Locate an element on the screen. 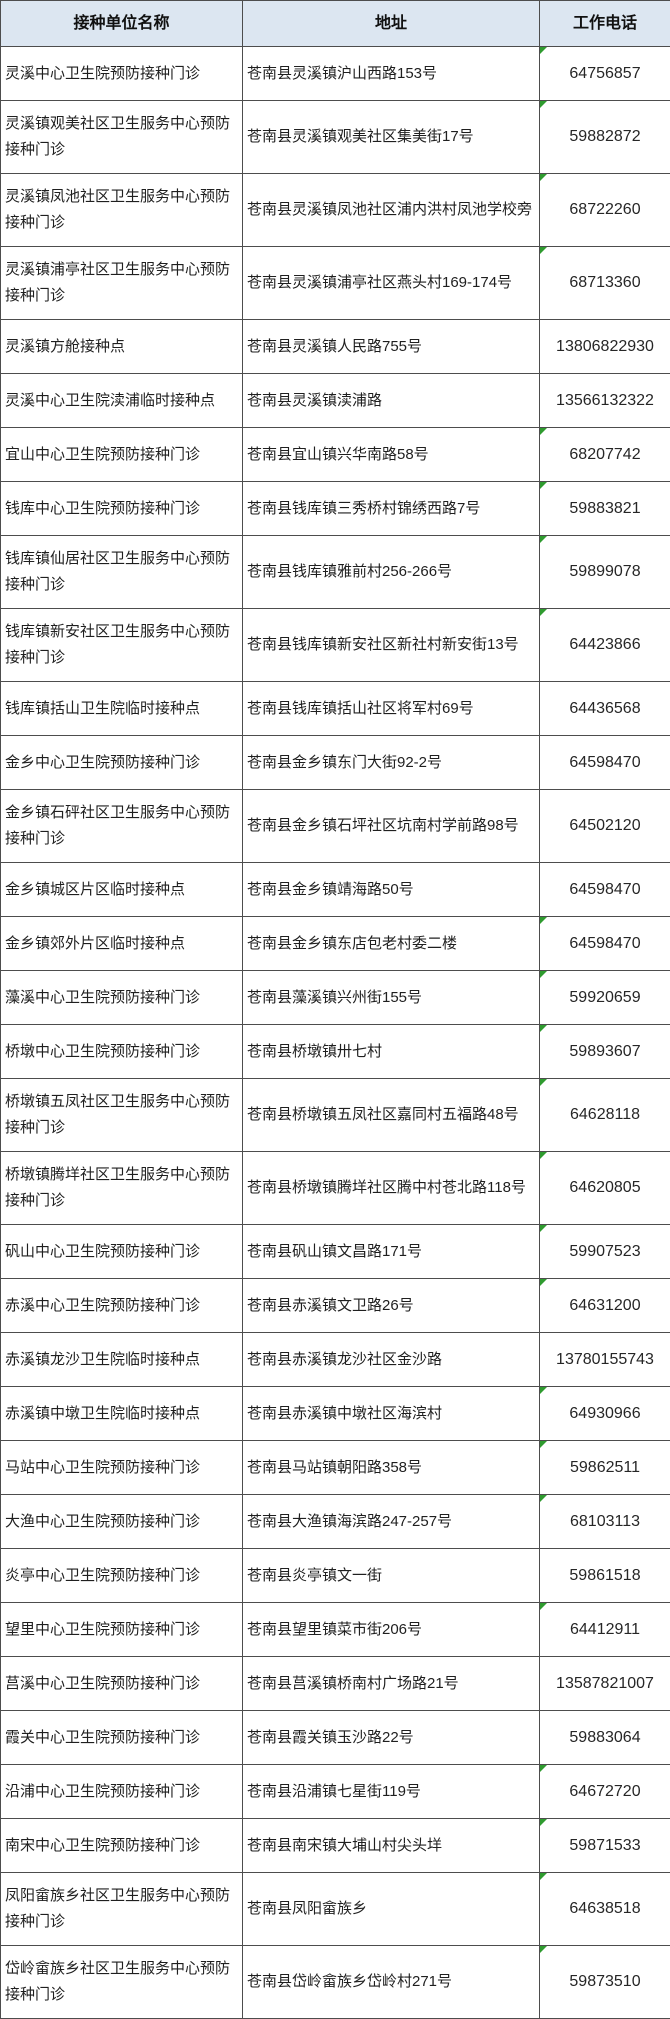  address-cell: 苍南县金乡镇东门大街92-2号 is located at coordinates (391, 763).